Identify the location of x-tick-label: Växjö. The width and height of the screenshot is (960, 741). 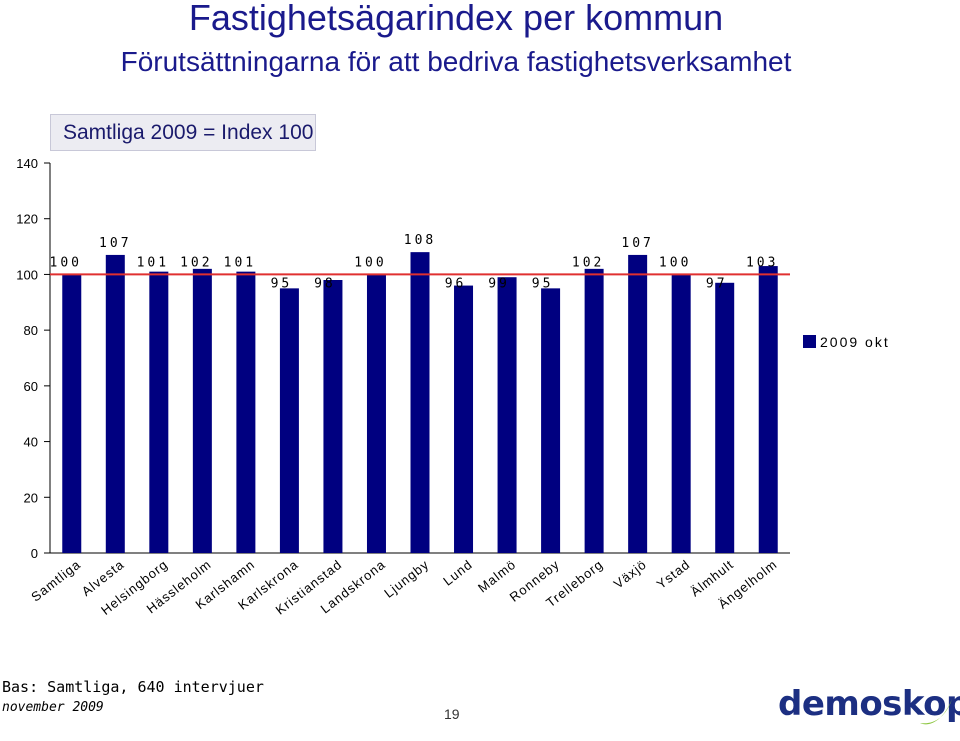
(630, 574).